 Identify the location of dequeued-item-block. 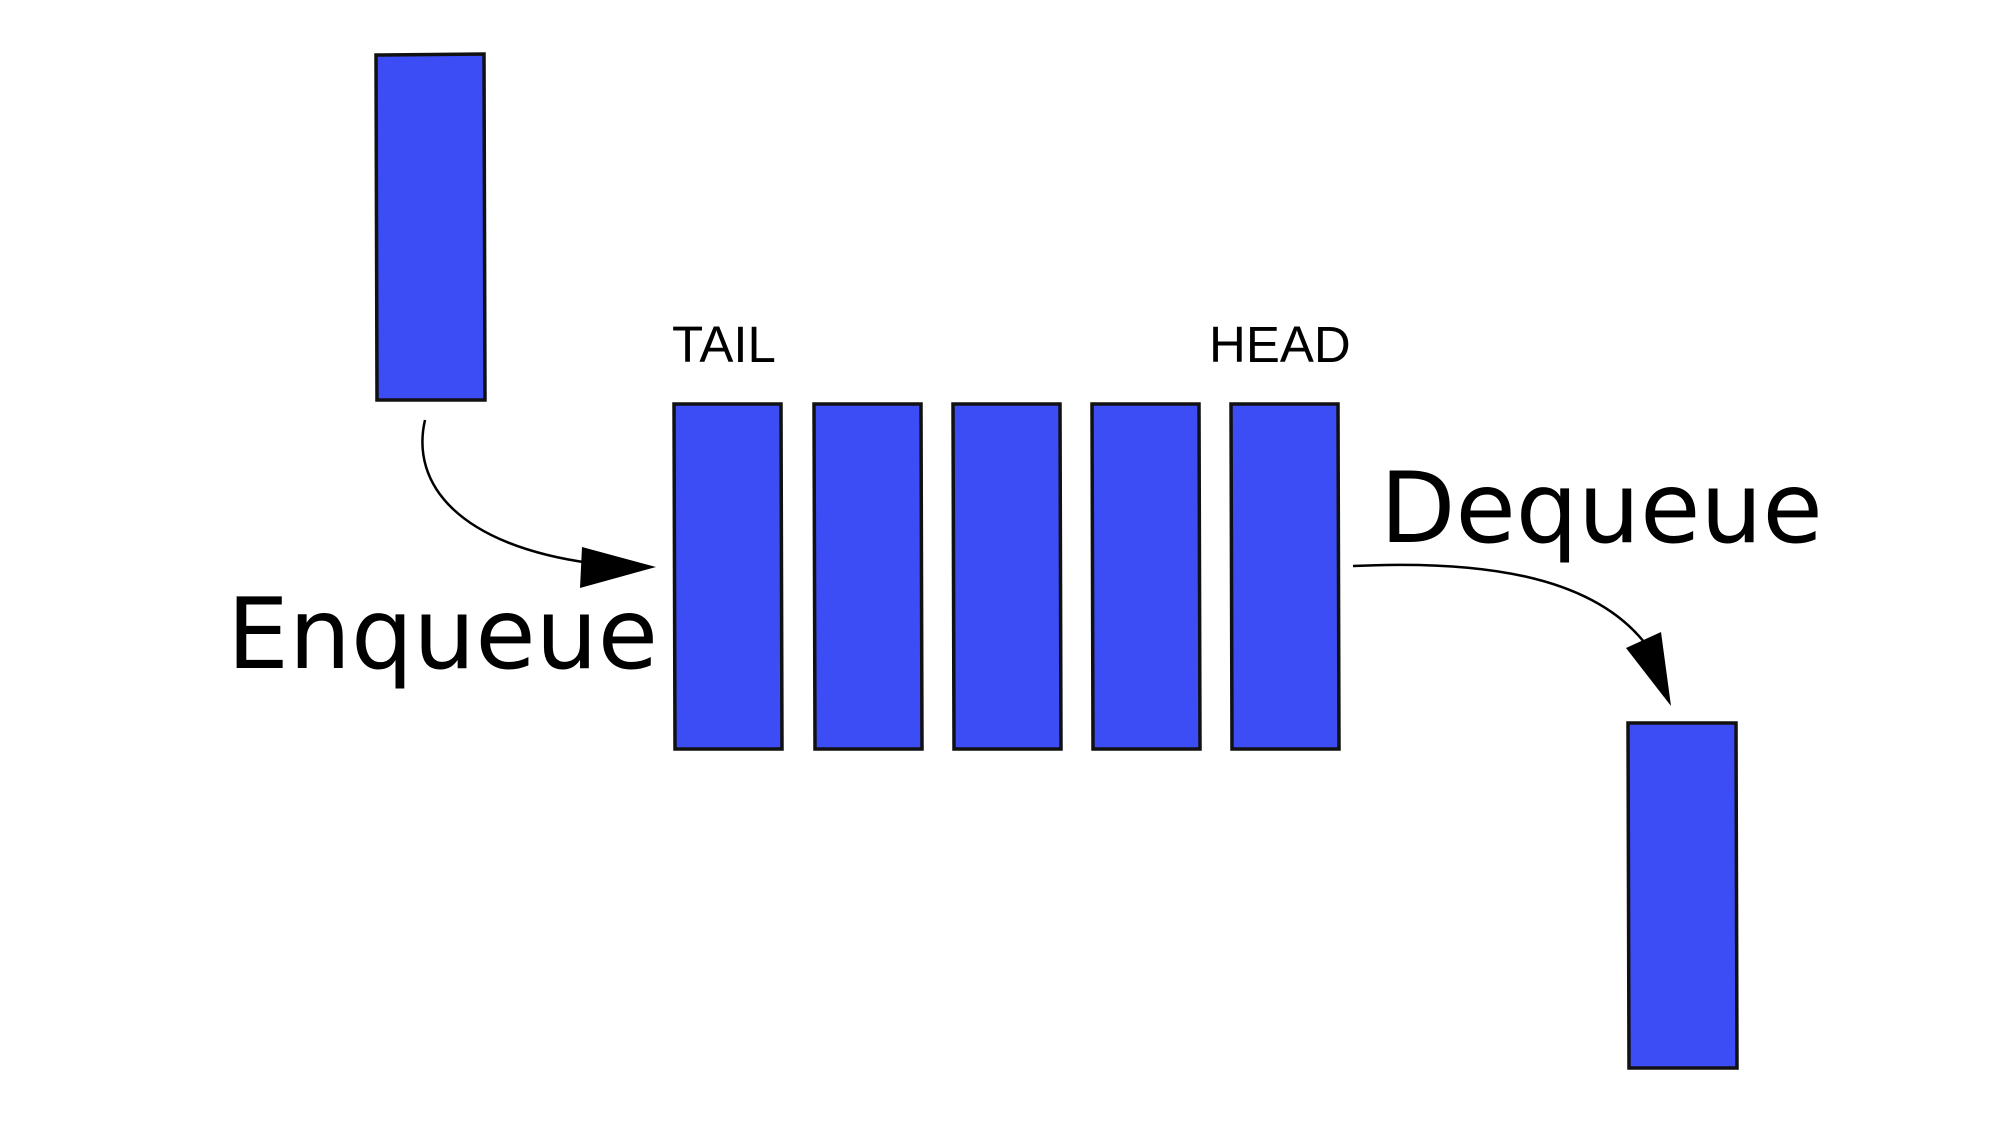
(1682, 895).